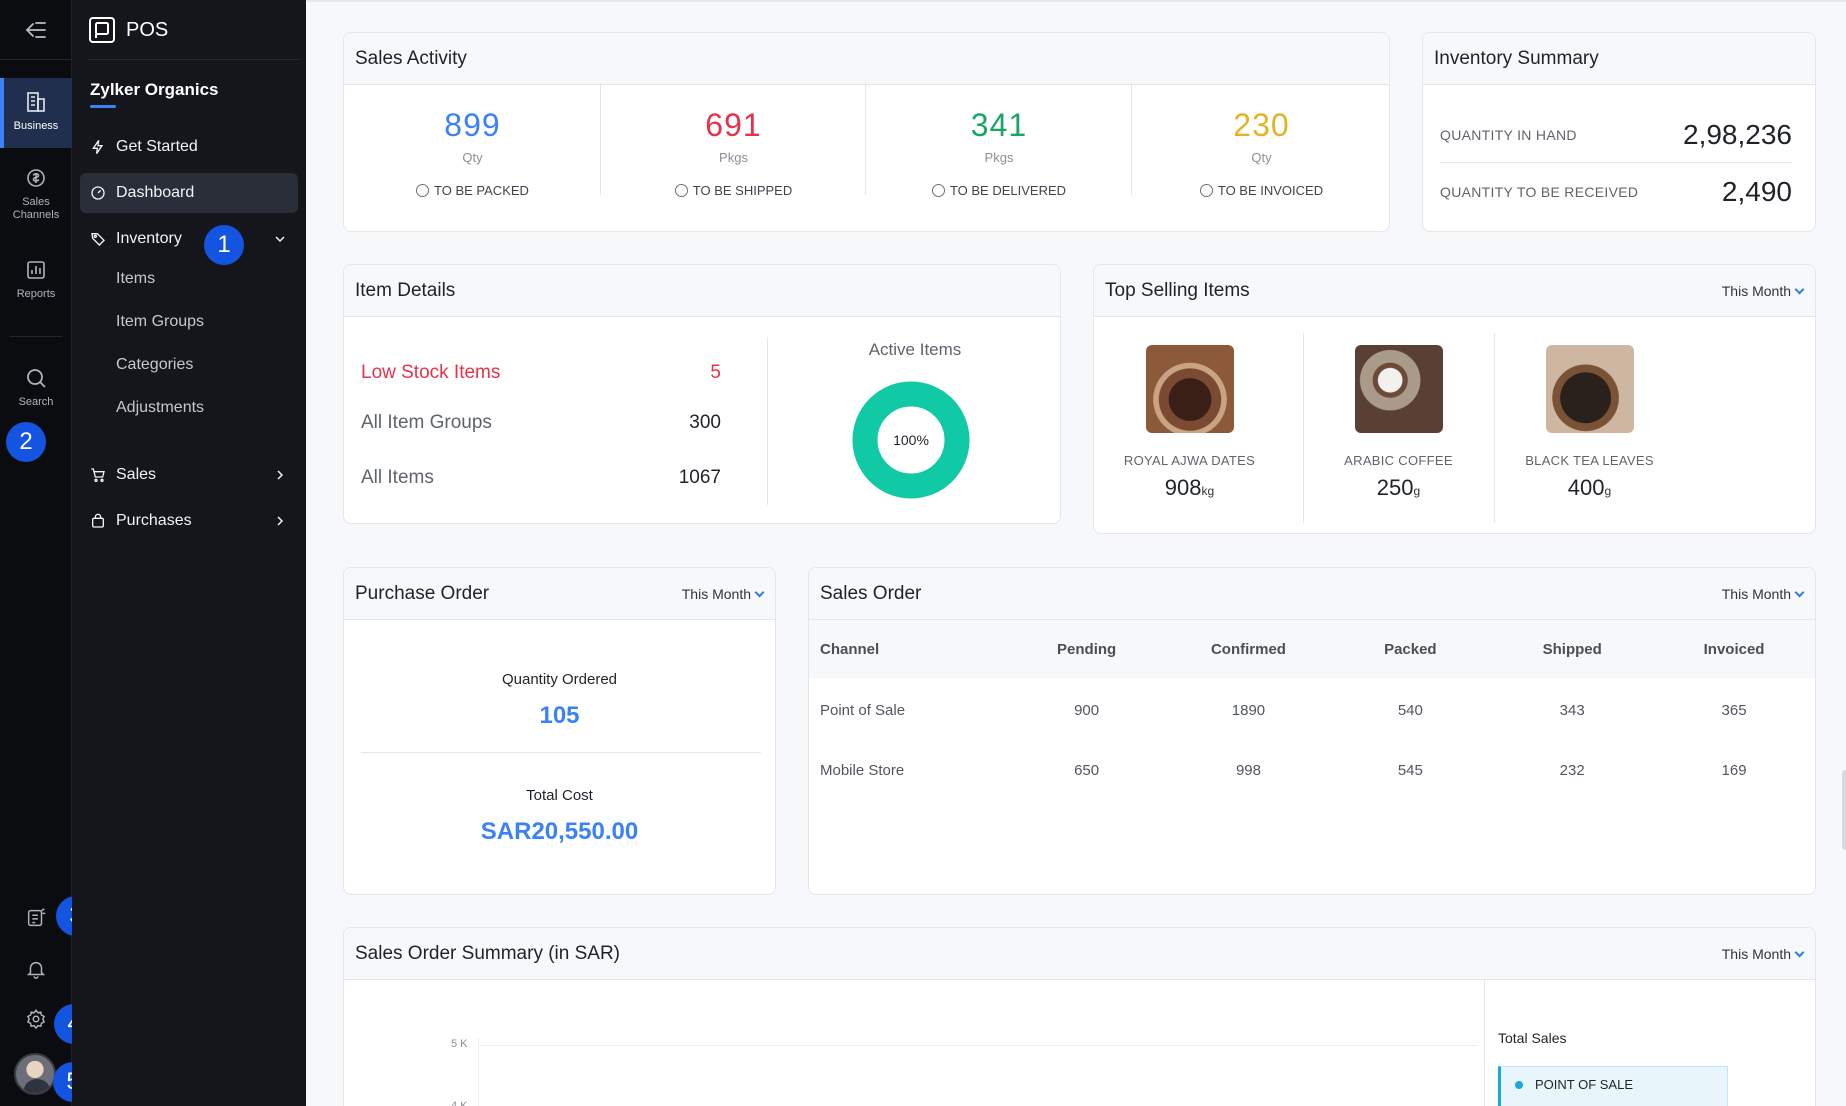  I want to click on stat-to-be-delivered: 341 Pkgs TO BE DELIVERED, so click(999, 158).